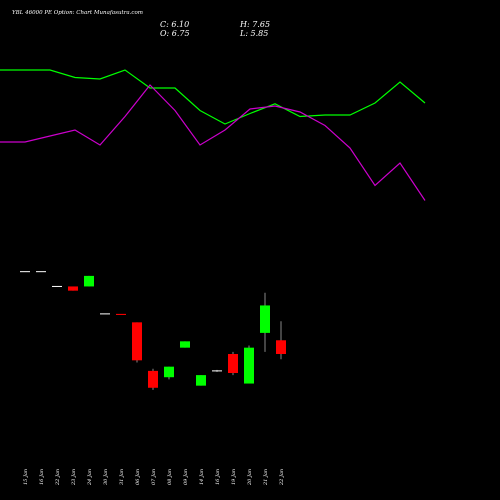  What do you see at coordinates (175, 33) in the screenshot?
I see `open-value: O: 6.75` at bounding box center [175, 33].